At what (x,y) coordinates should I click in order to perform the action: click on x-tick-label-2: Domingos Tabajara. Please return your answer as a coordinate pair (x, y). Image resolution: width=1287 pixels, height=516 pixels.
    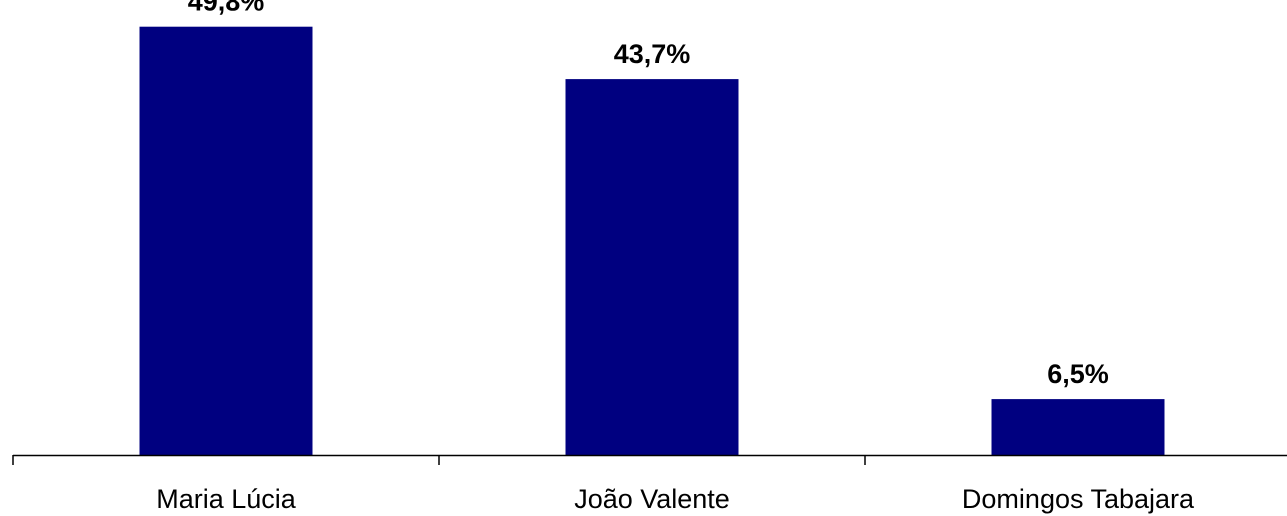
    Looking at the image, I should click on (1078, 499).